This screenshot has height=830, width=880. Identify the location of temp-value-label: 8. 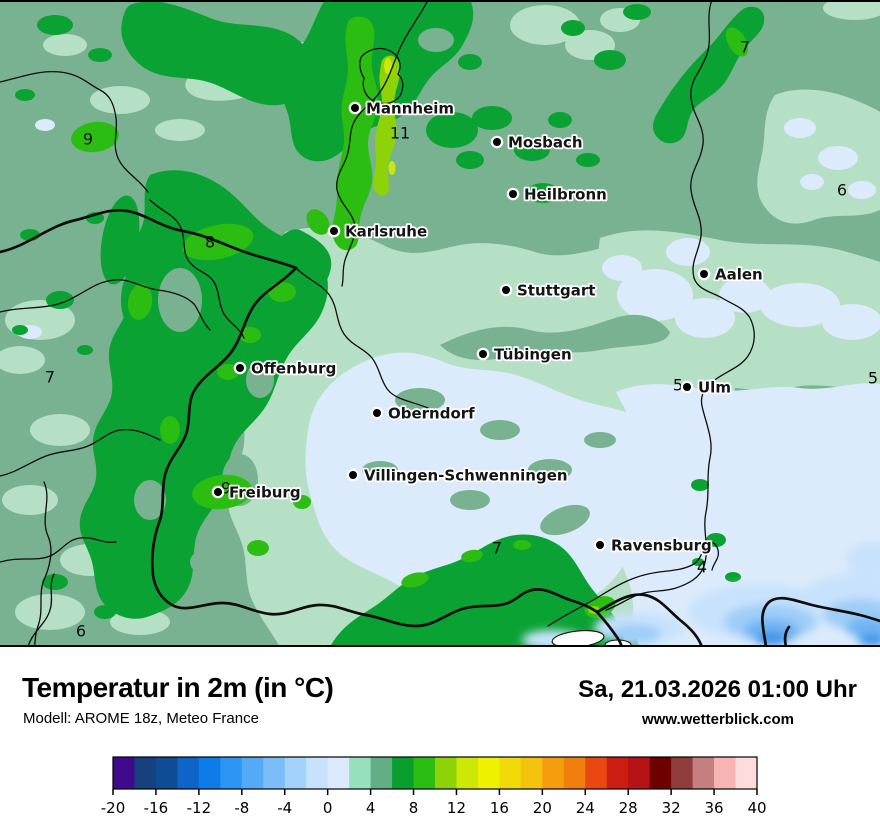
(210, 242).